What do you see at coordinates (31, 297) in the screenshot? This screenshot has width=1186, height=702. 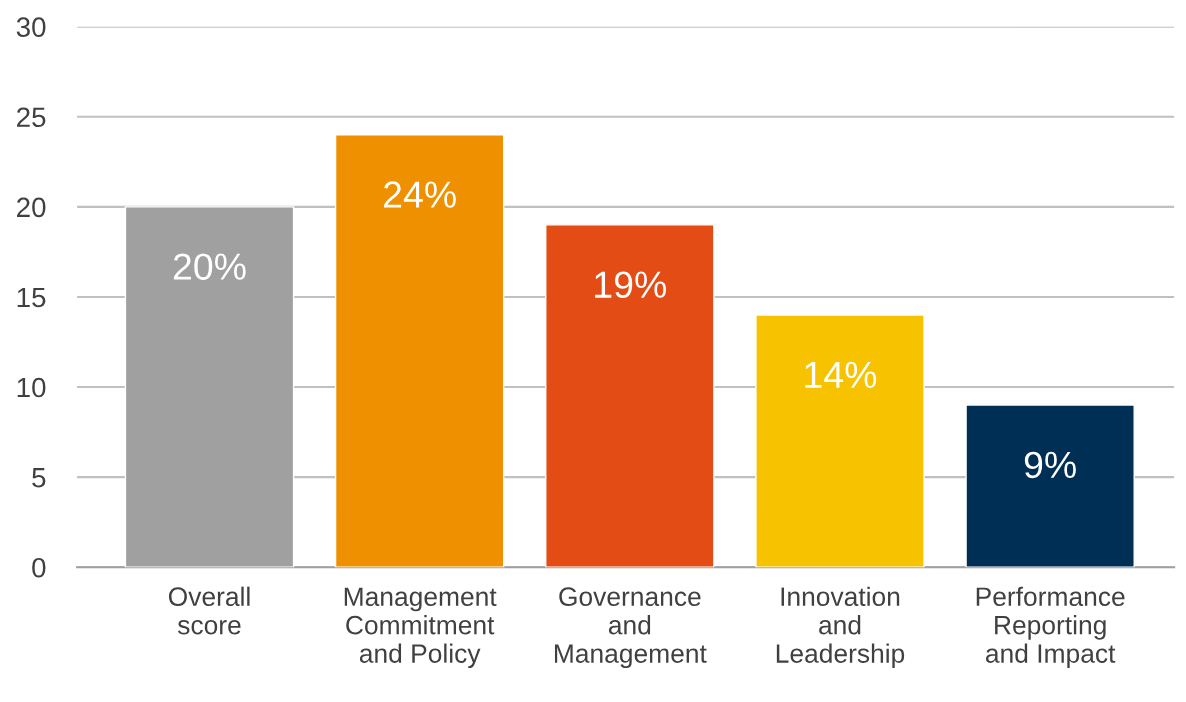 I see `y-tick-label: 15` at bounding box center [31, 297].